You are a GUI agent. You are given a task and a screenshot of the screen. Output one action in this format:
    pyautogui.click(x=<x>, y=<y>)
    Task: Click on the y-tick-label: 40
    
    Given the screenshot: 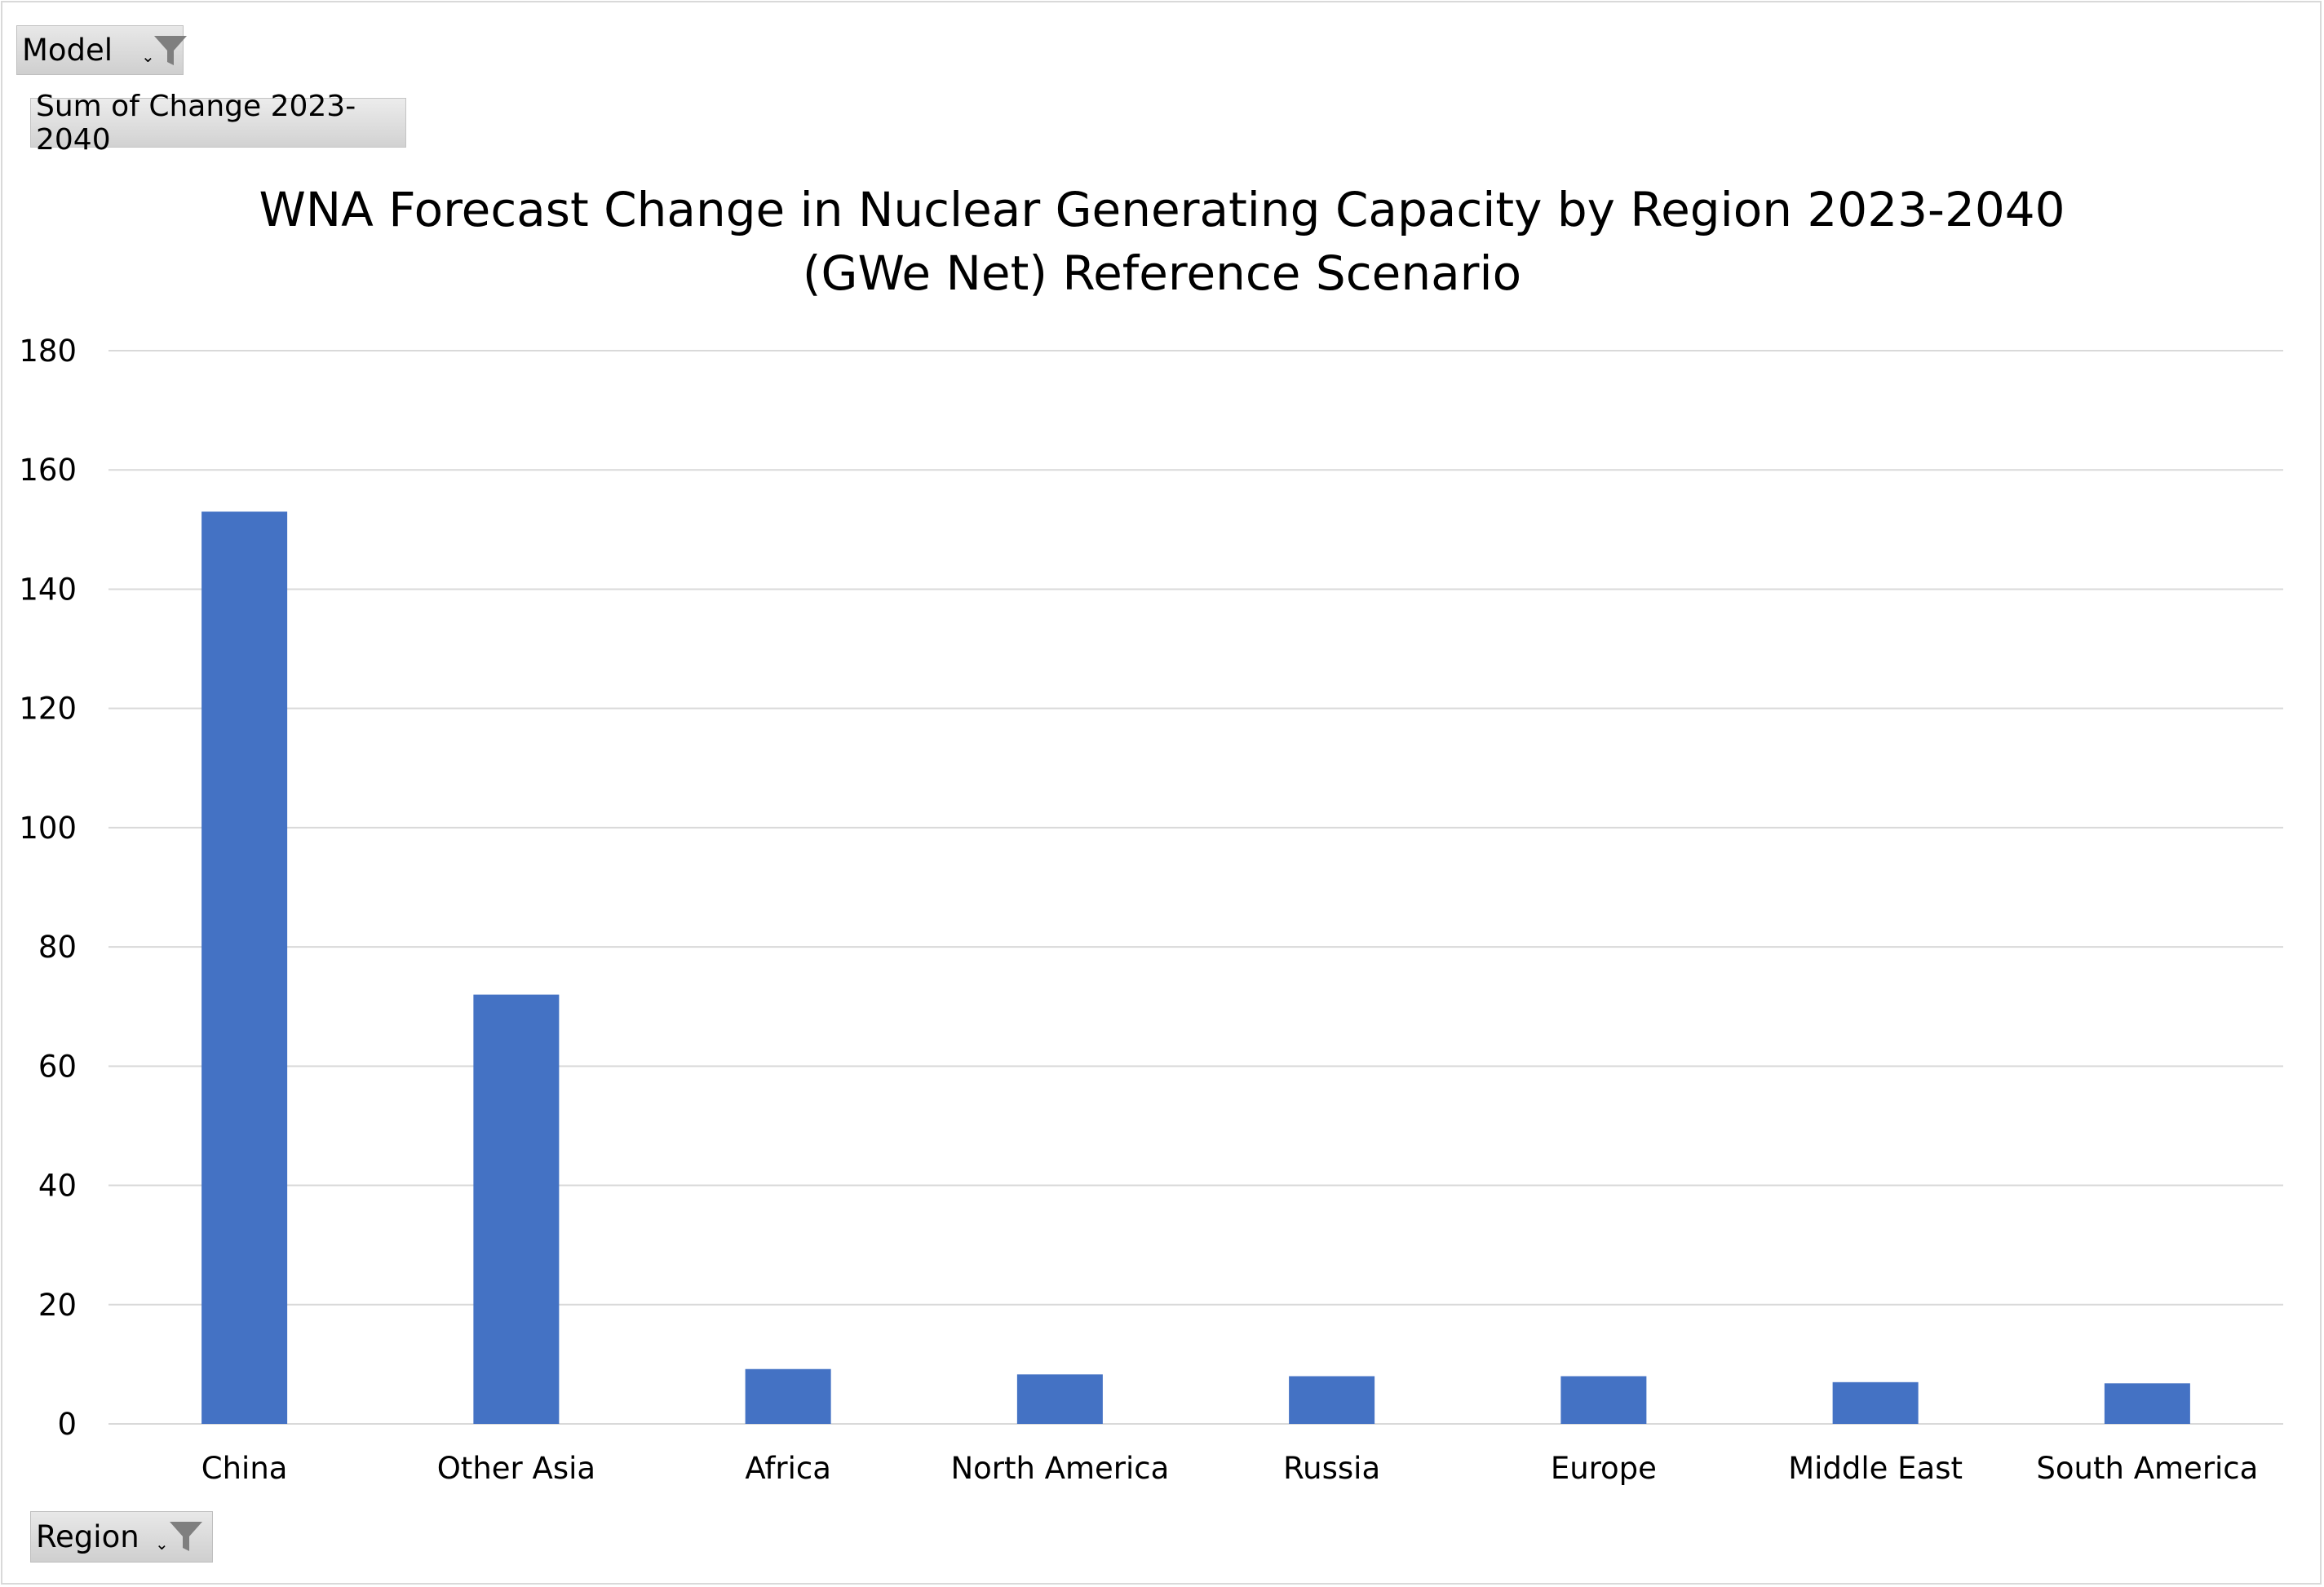 What is the action you would take?
    pyautogui.click(x=57, y=1186)
    